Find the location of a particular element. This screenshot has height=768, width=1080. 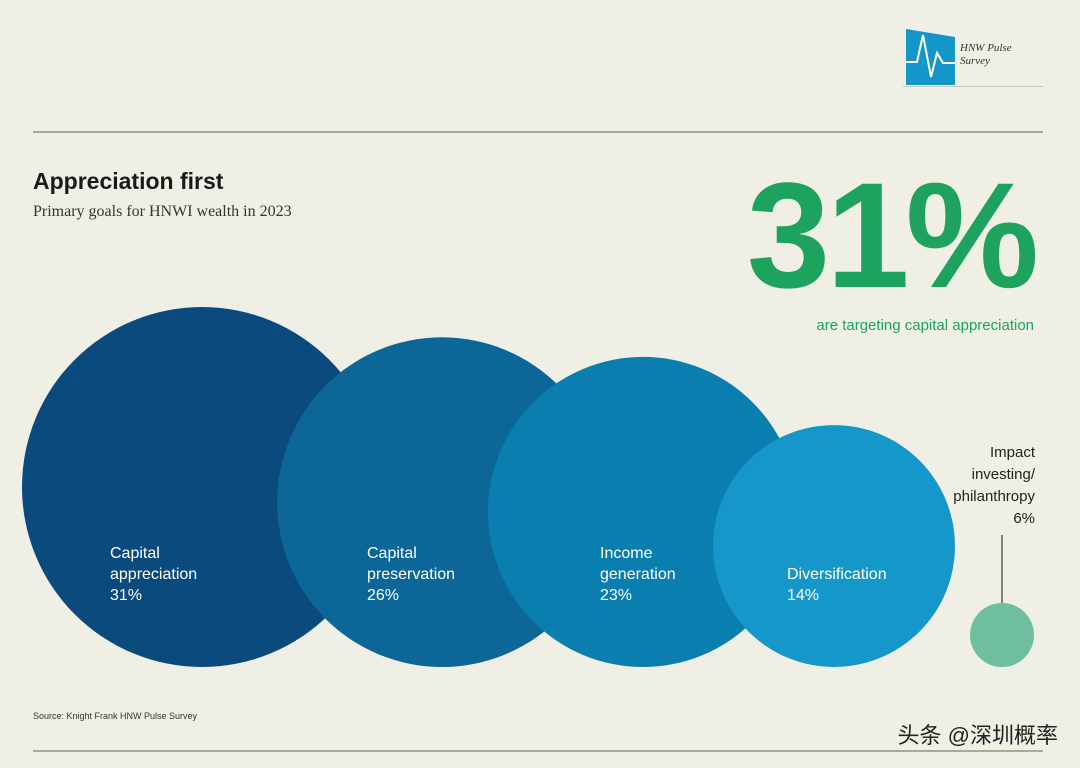

logo-divider is located at coordinates (973, 86).